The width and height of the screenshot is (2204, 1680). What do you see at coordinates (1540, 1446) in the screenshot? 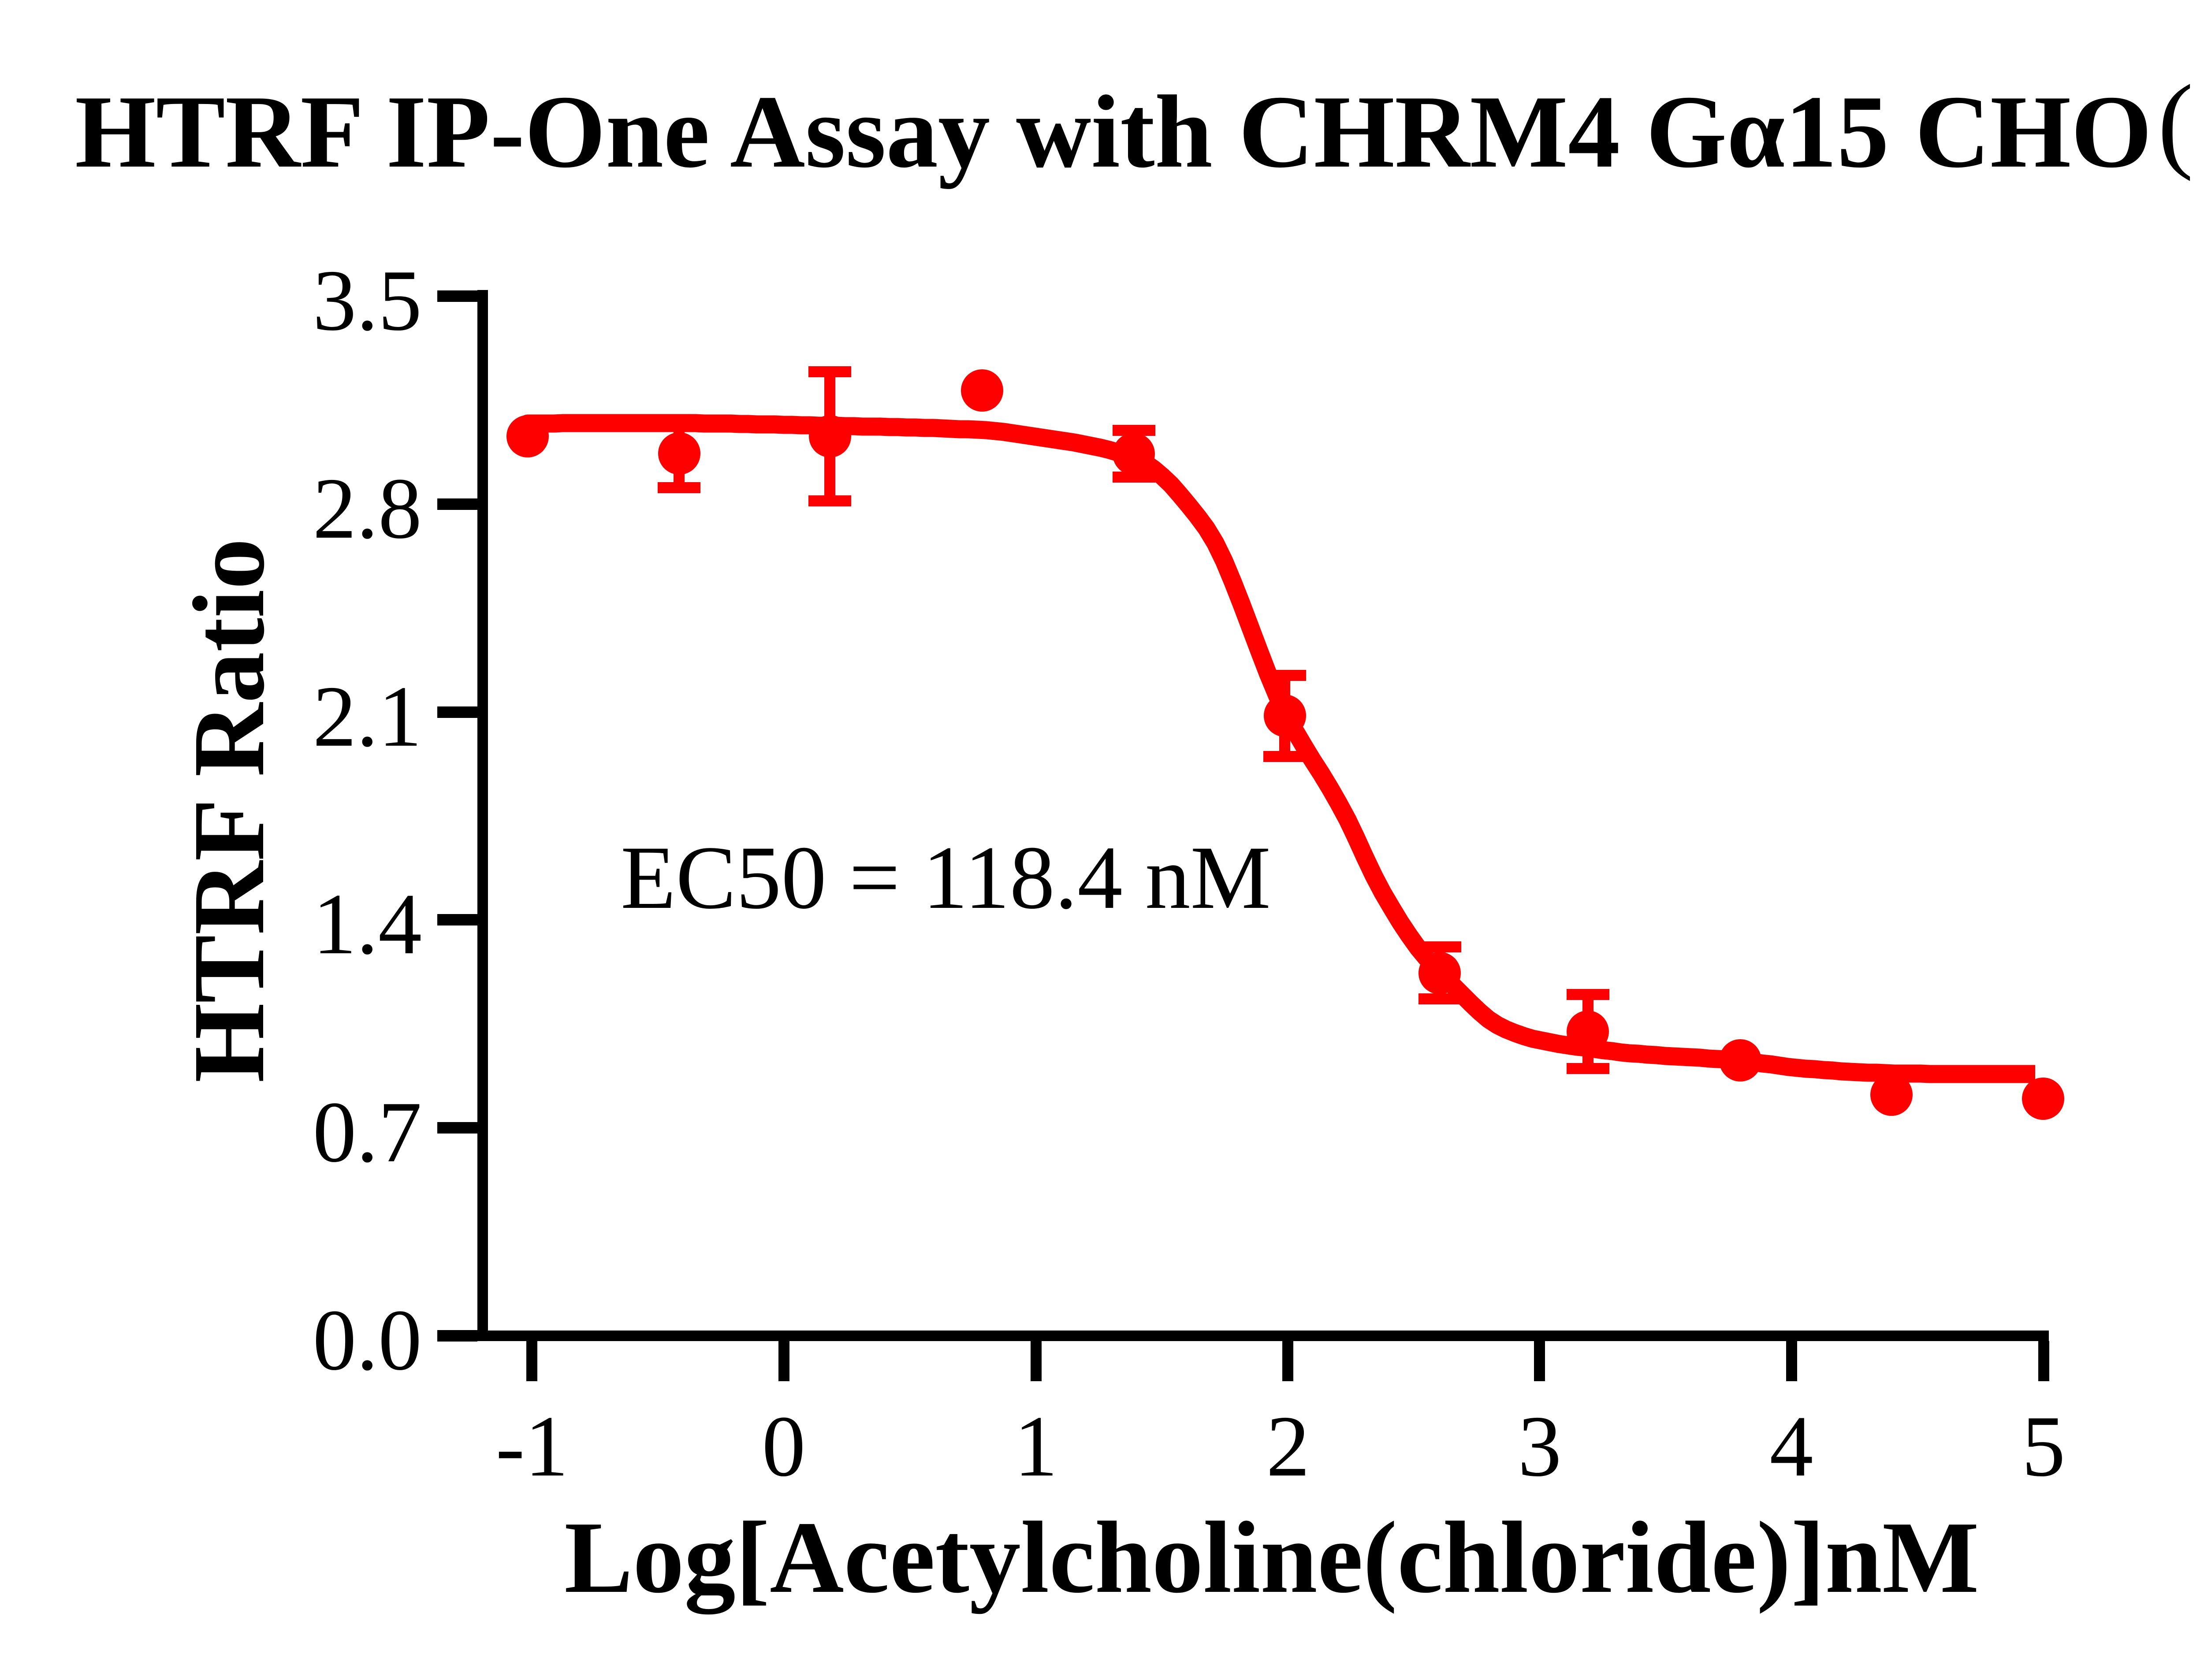
I see `svg-text: 3` at bounding box center [1540, 1446].